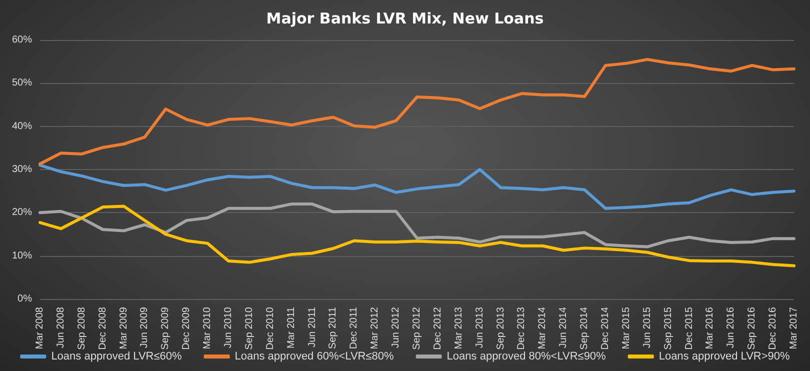  I want to click on x-tick-label: Jun 2012, so click(396, 327).